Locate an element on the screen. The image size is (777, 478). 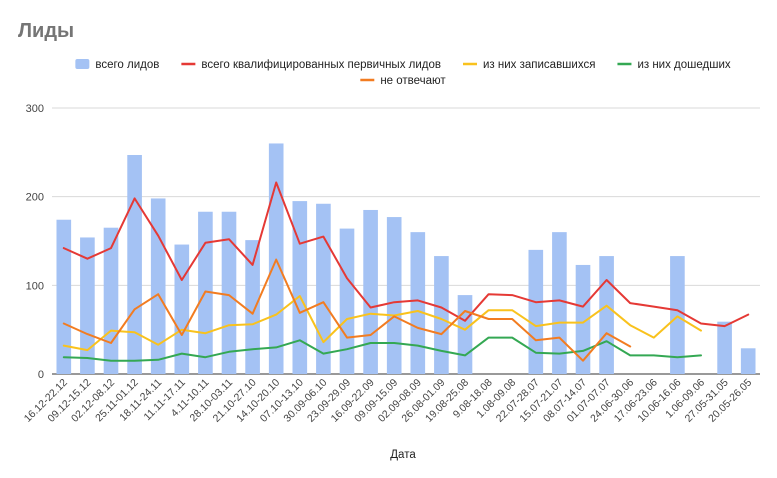
y-tick-label: 0 is located at coordinates (41, 375).